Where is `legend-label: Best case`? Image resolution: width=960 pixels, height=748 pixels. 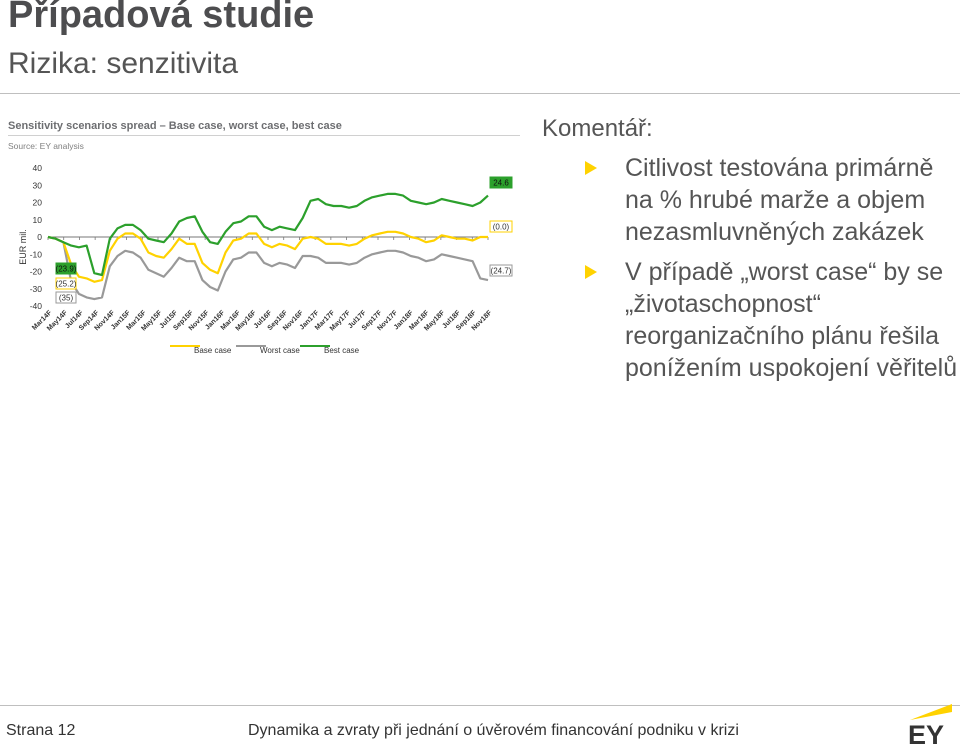
legend-label: Best case is located at coordinates (342, 350).